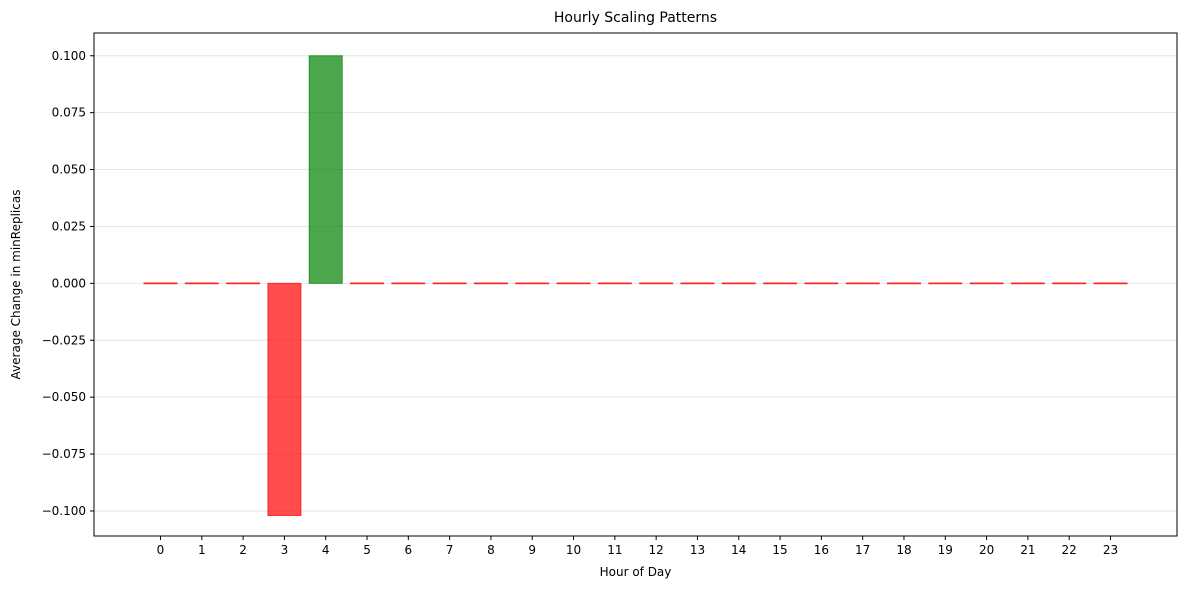  I want to click on y-tick-label: −0.100, so click(64, 511).